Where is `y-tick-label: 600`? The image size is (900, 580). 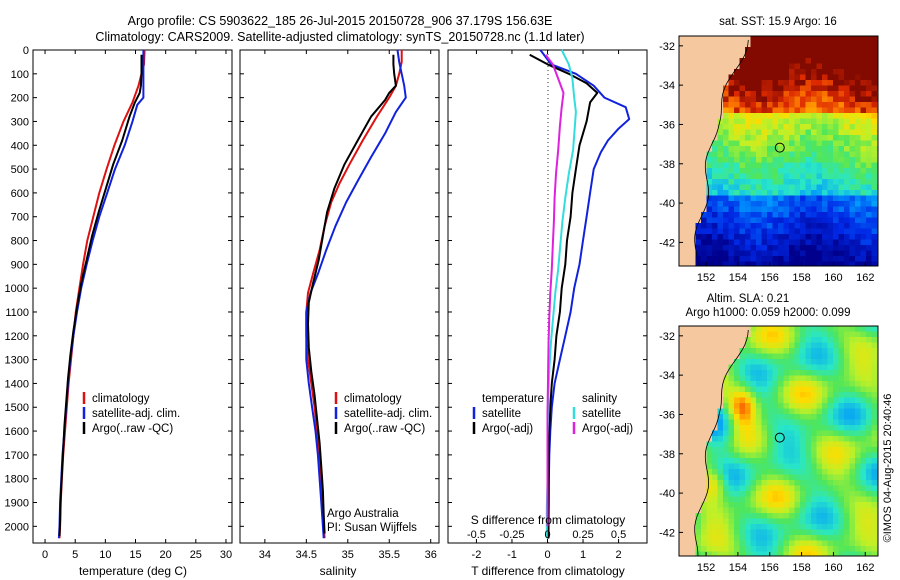
y-tick-label: 600 is located at coordinates (20, 194).